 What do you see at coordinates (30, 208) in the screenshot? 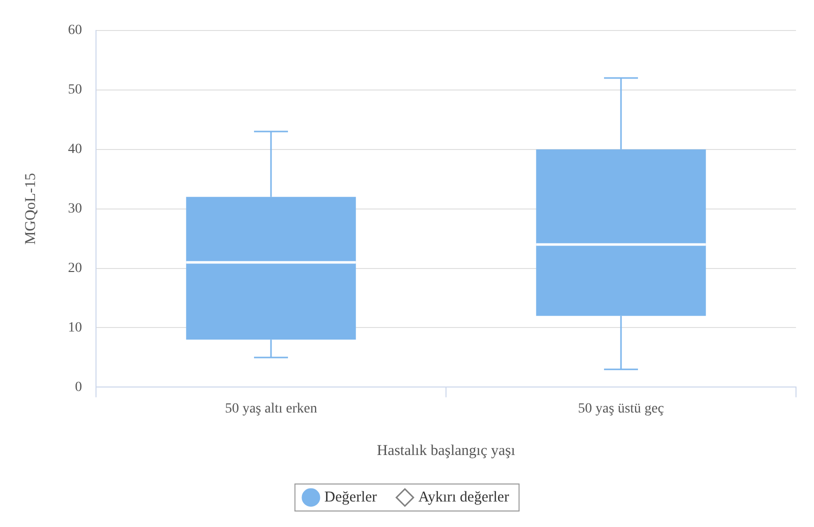
I see `y-axis-title: MGQoL-15` at bounding box center [30, 208].